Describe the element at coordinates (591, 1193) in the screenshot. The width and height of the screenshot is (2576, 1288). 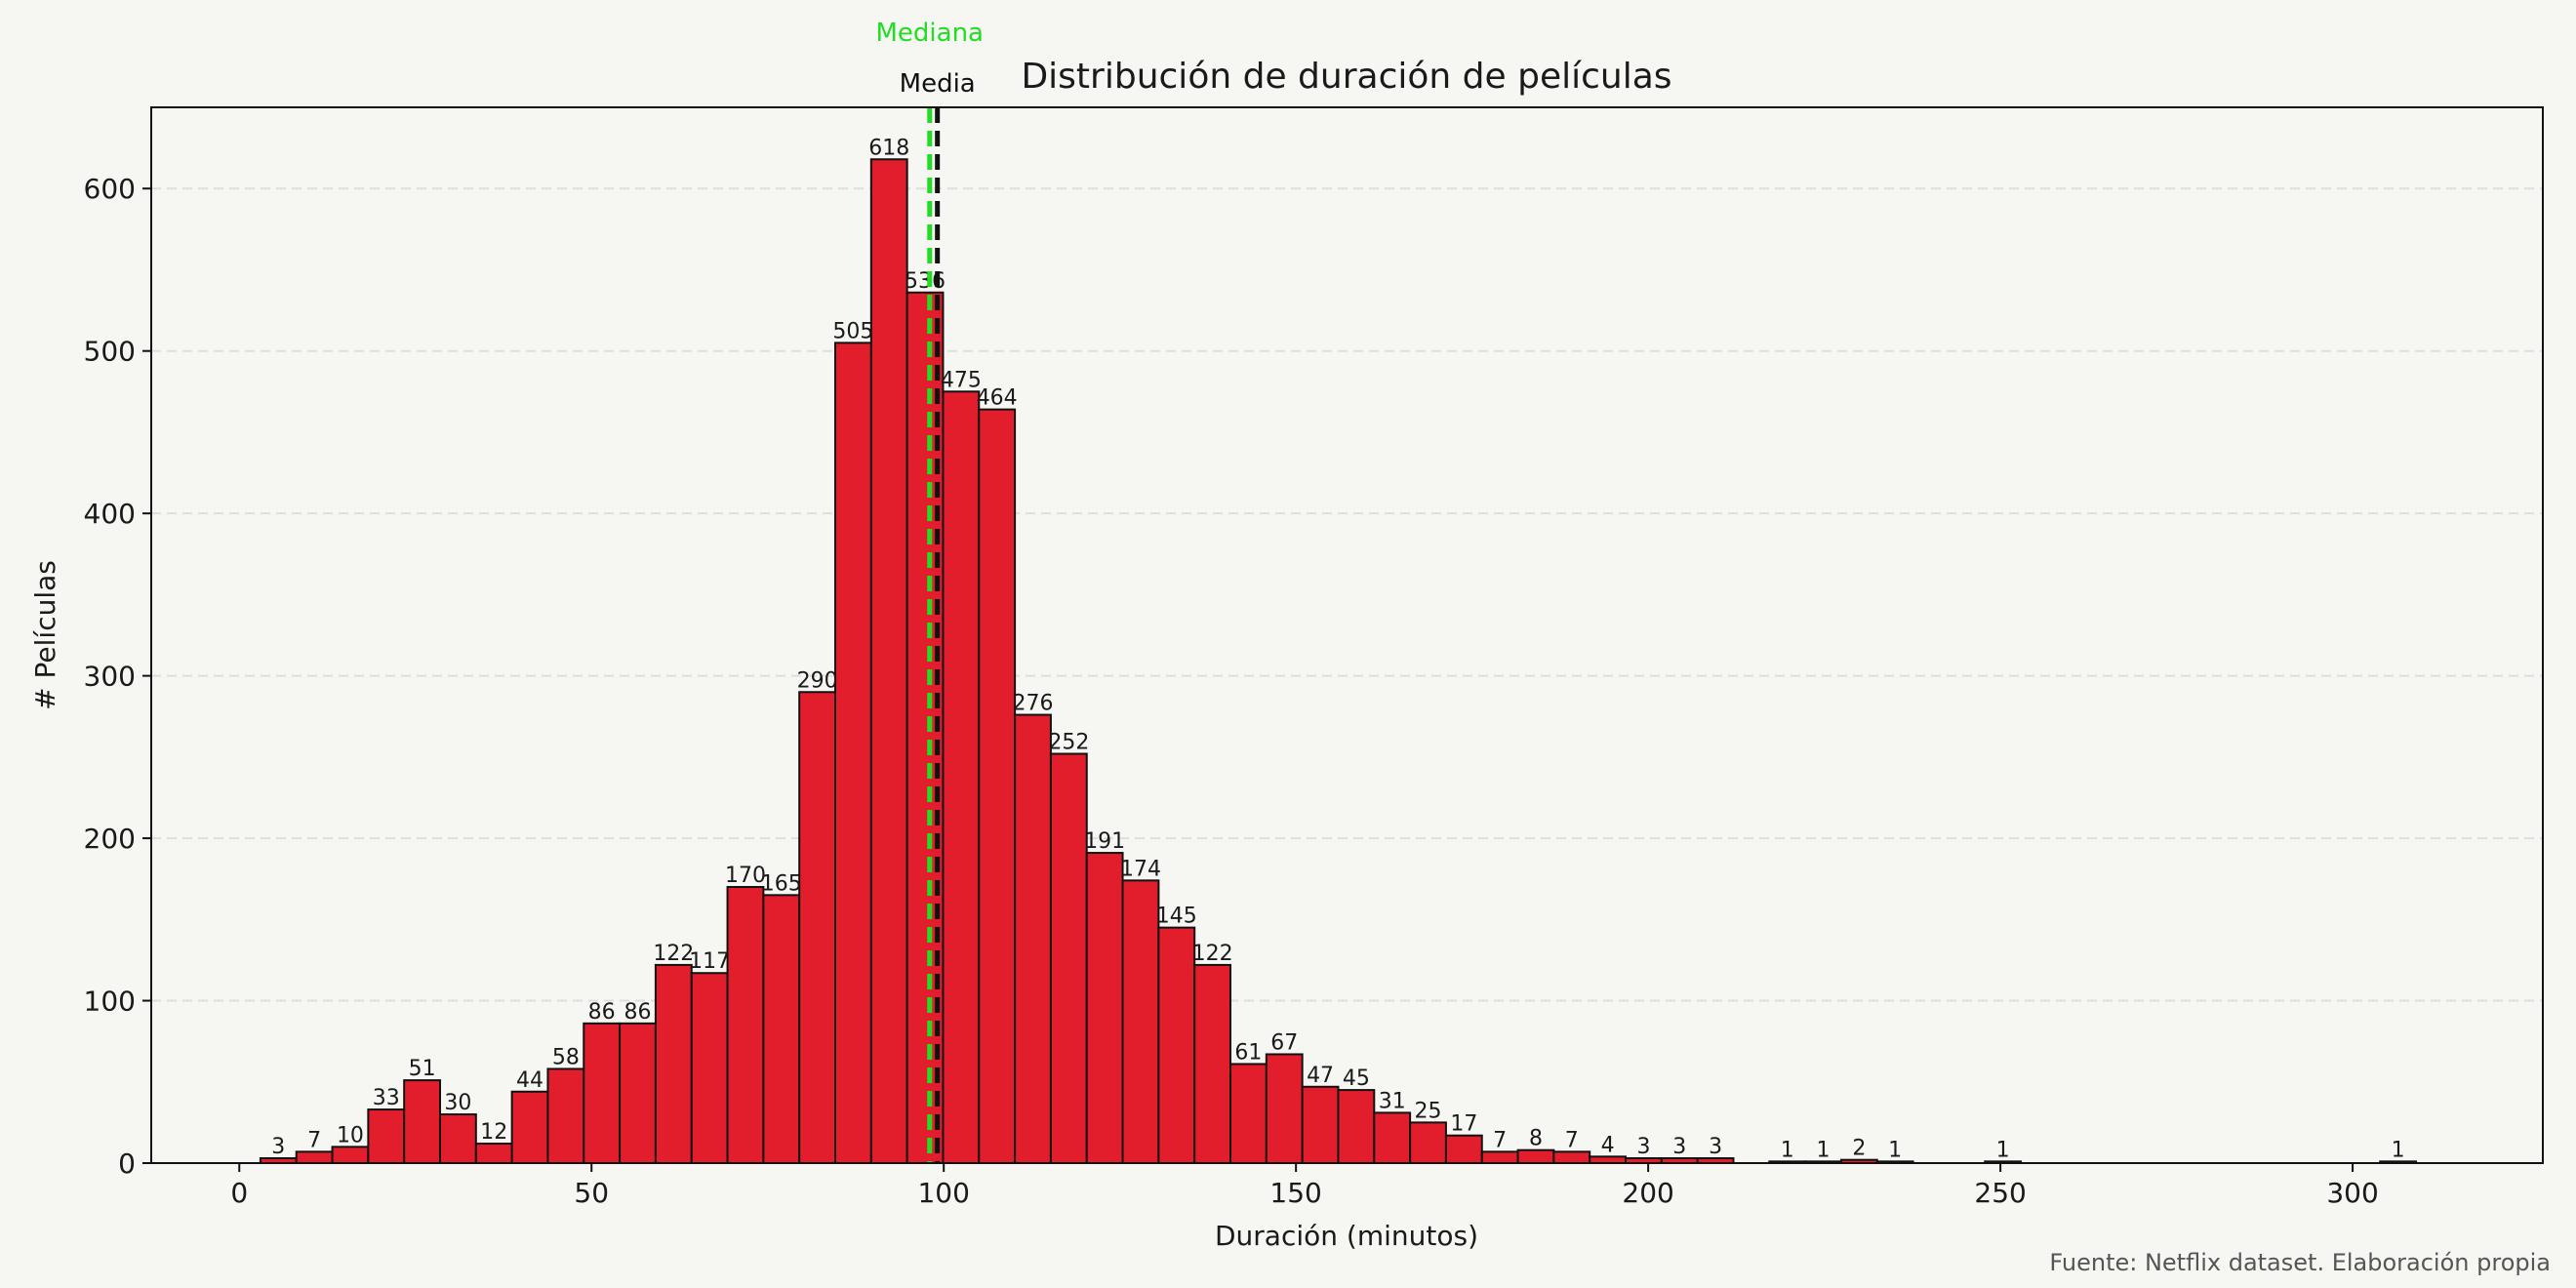
I see `x-tick-label: 50` at that location.